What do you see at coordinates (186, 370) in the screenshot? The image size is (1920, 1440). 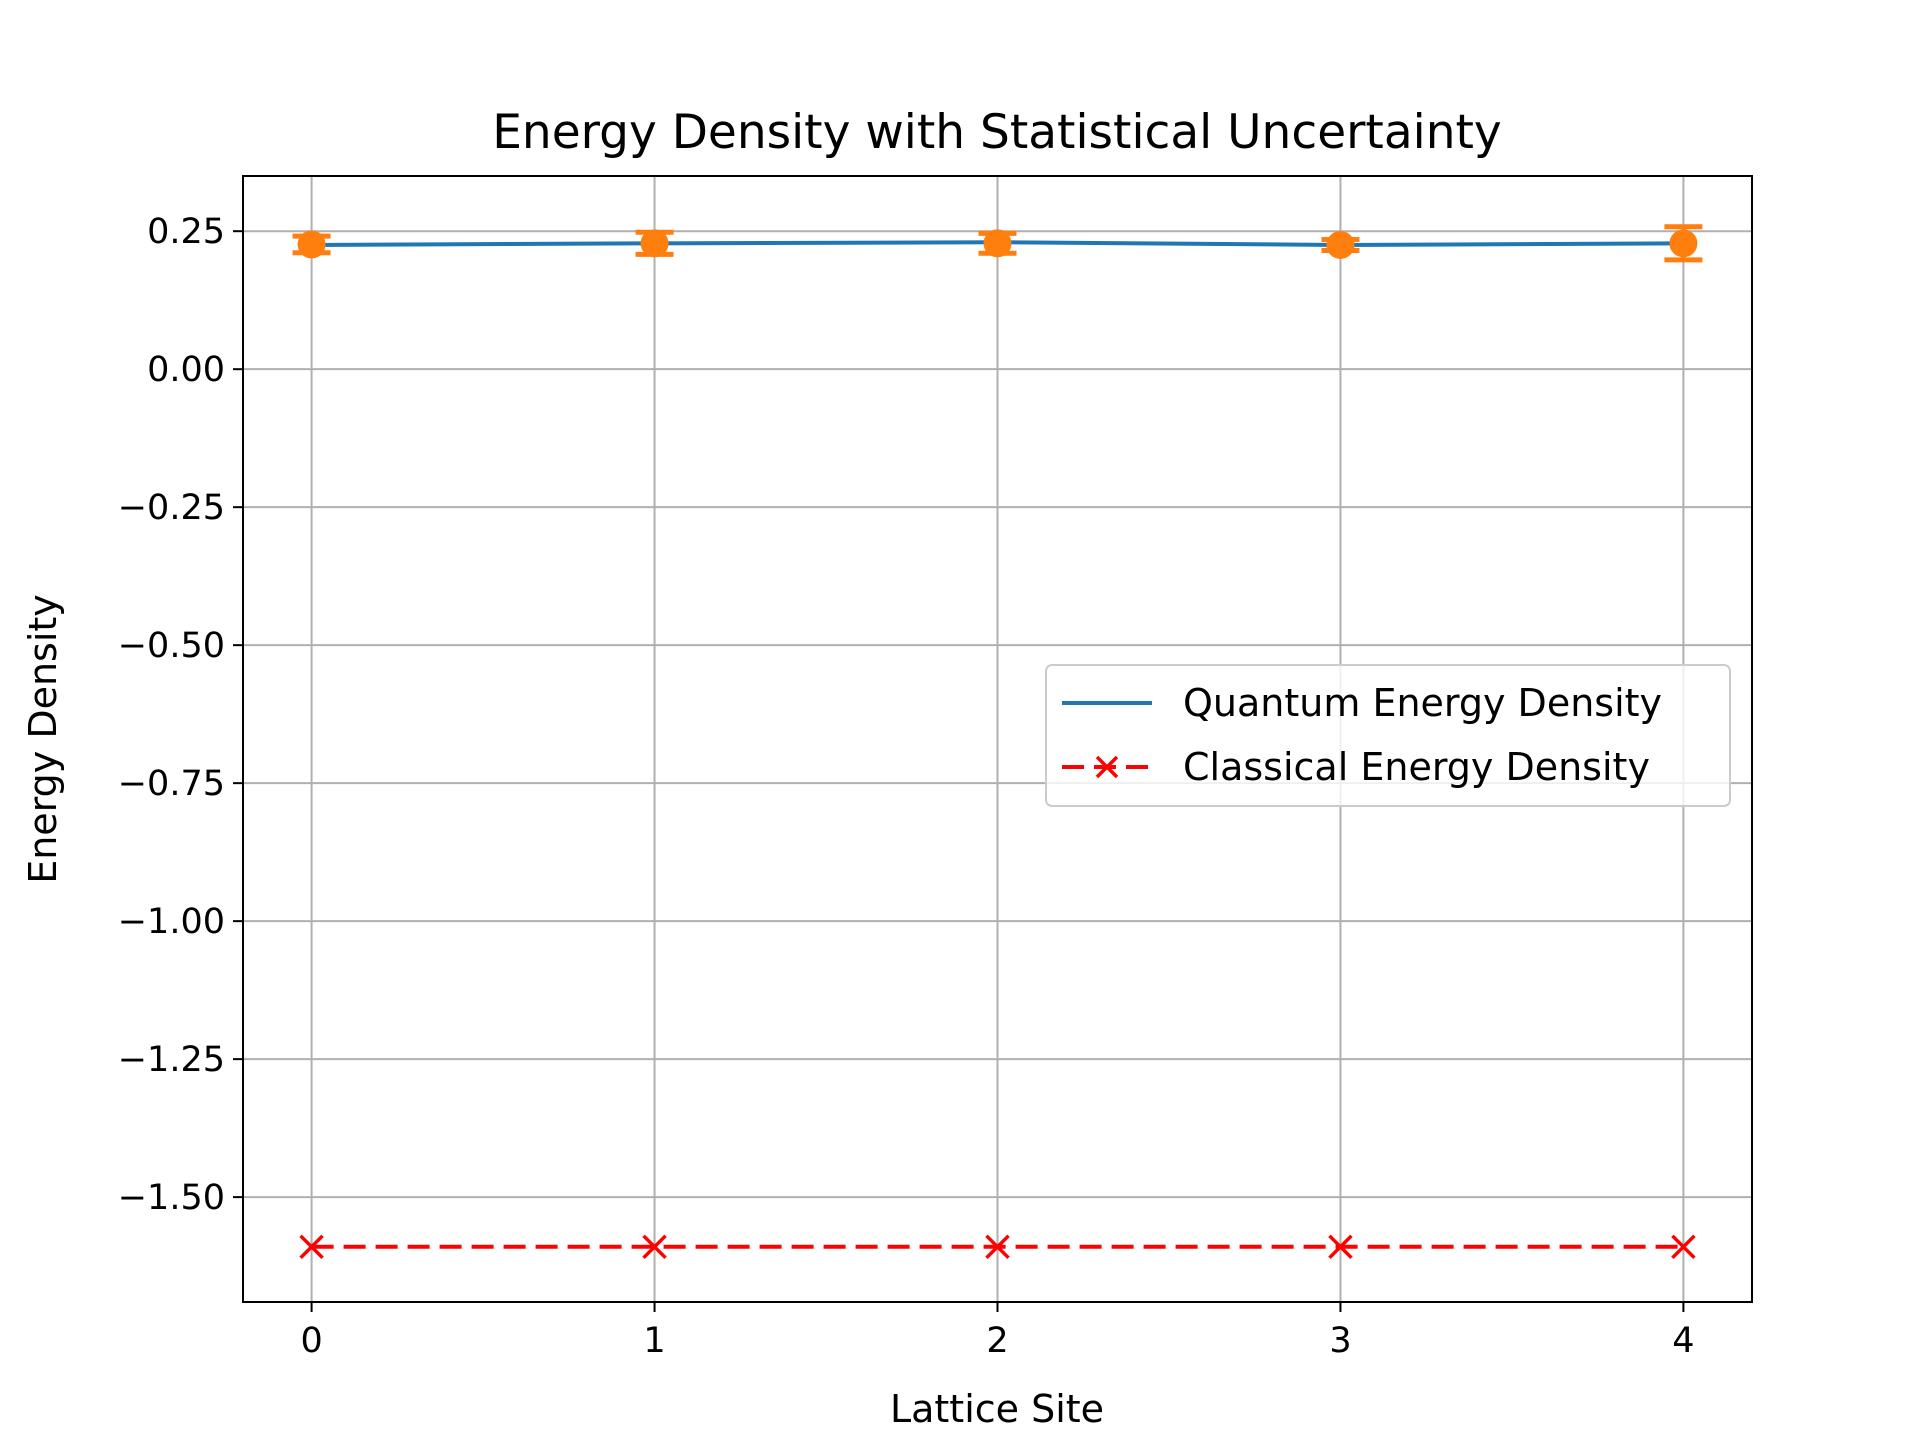 I see `y-tick-label: 0.00` at bounding box center [186, 370].